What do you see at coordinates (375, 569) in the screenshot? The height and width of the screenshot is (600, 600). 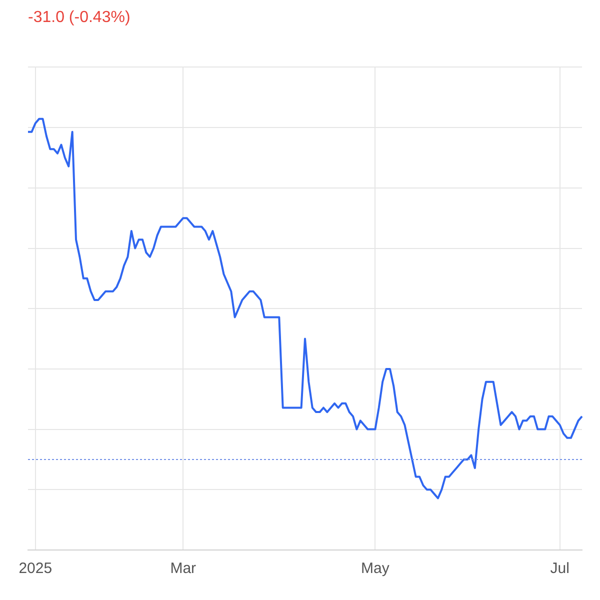 I see `x-tick-label: May` at bounding box center [375, 569].